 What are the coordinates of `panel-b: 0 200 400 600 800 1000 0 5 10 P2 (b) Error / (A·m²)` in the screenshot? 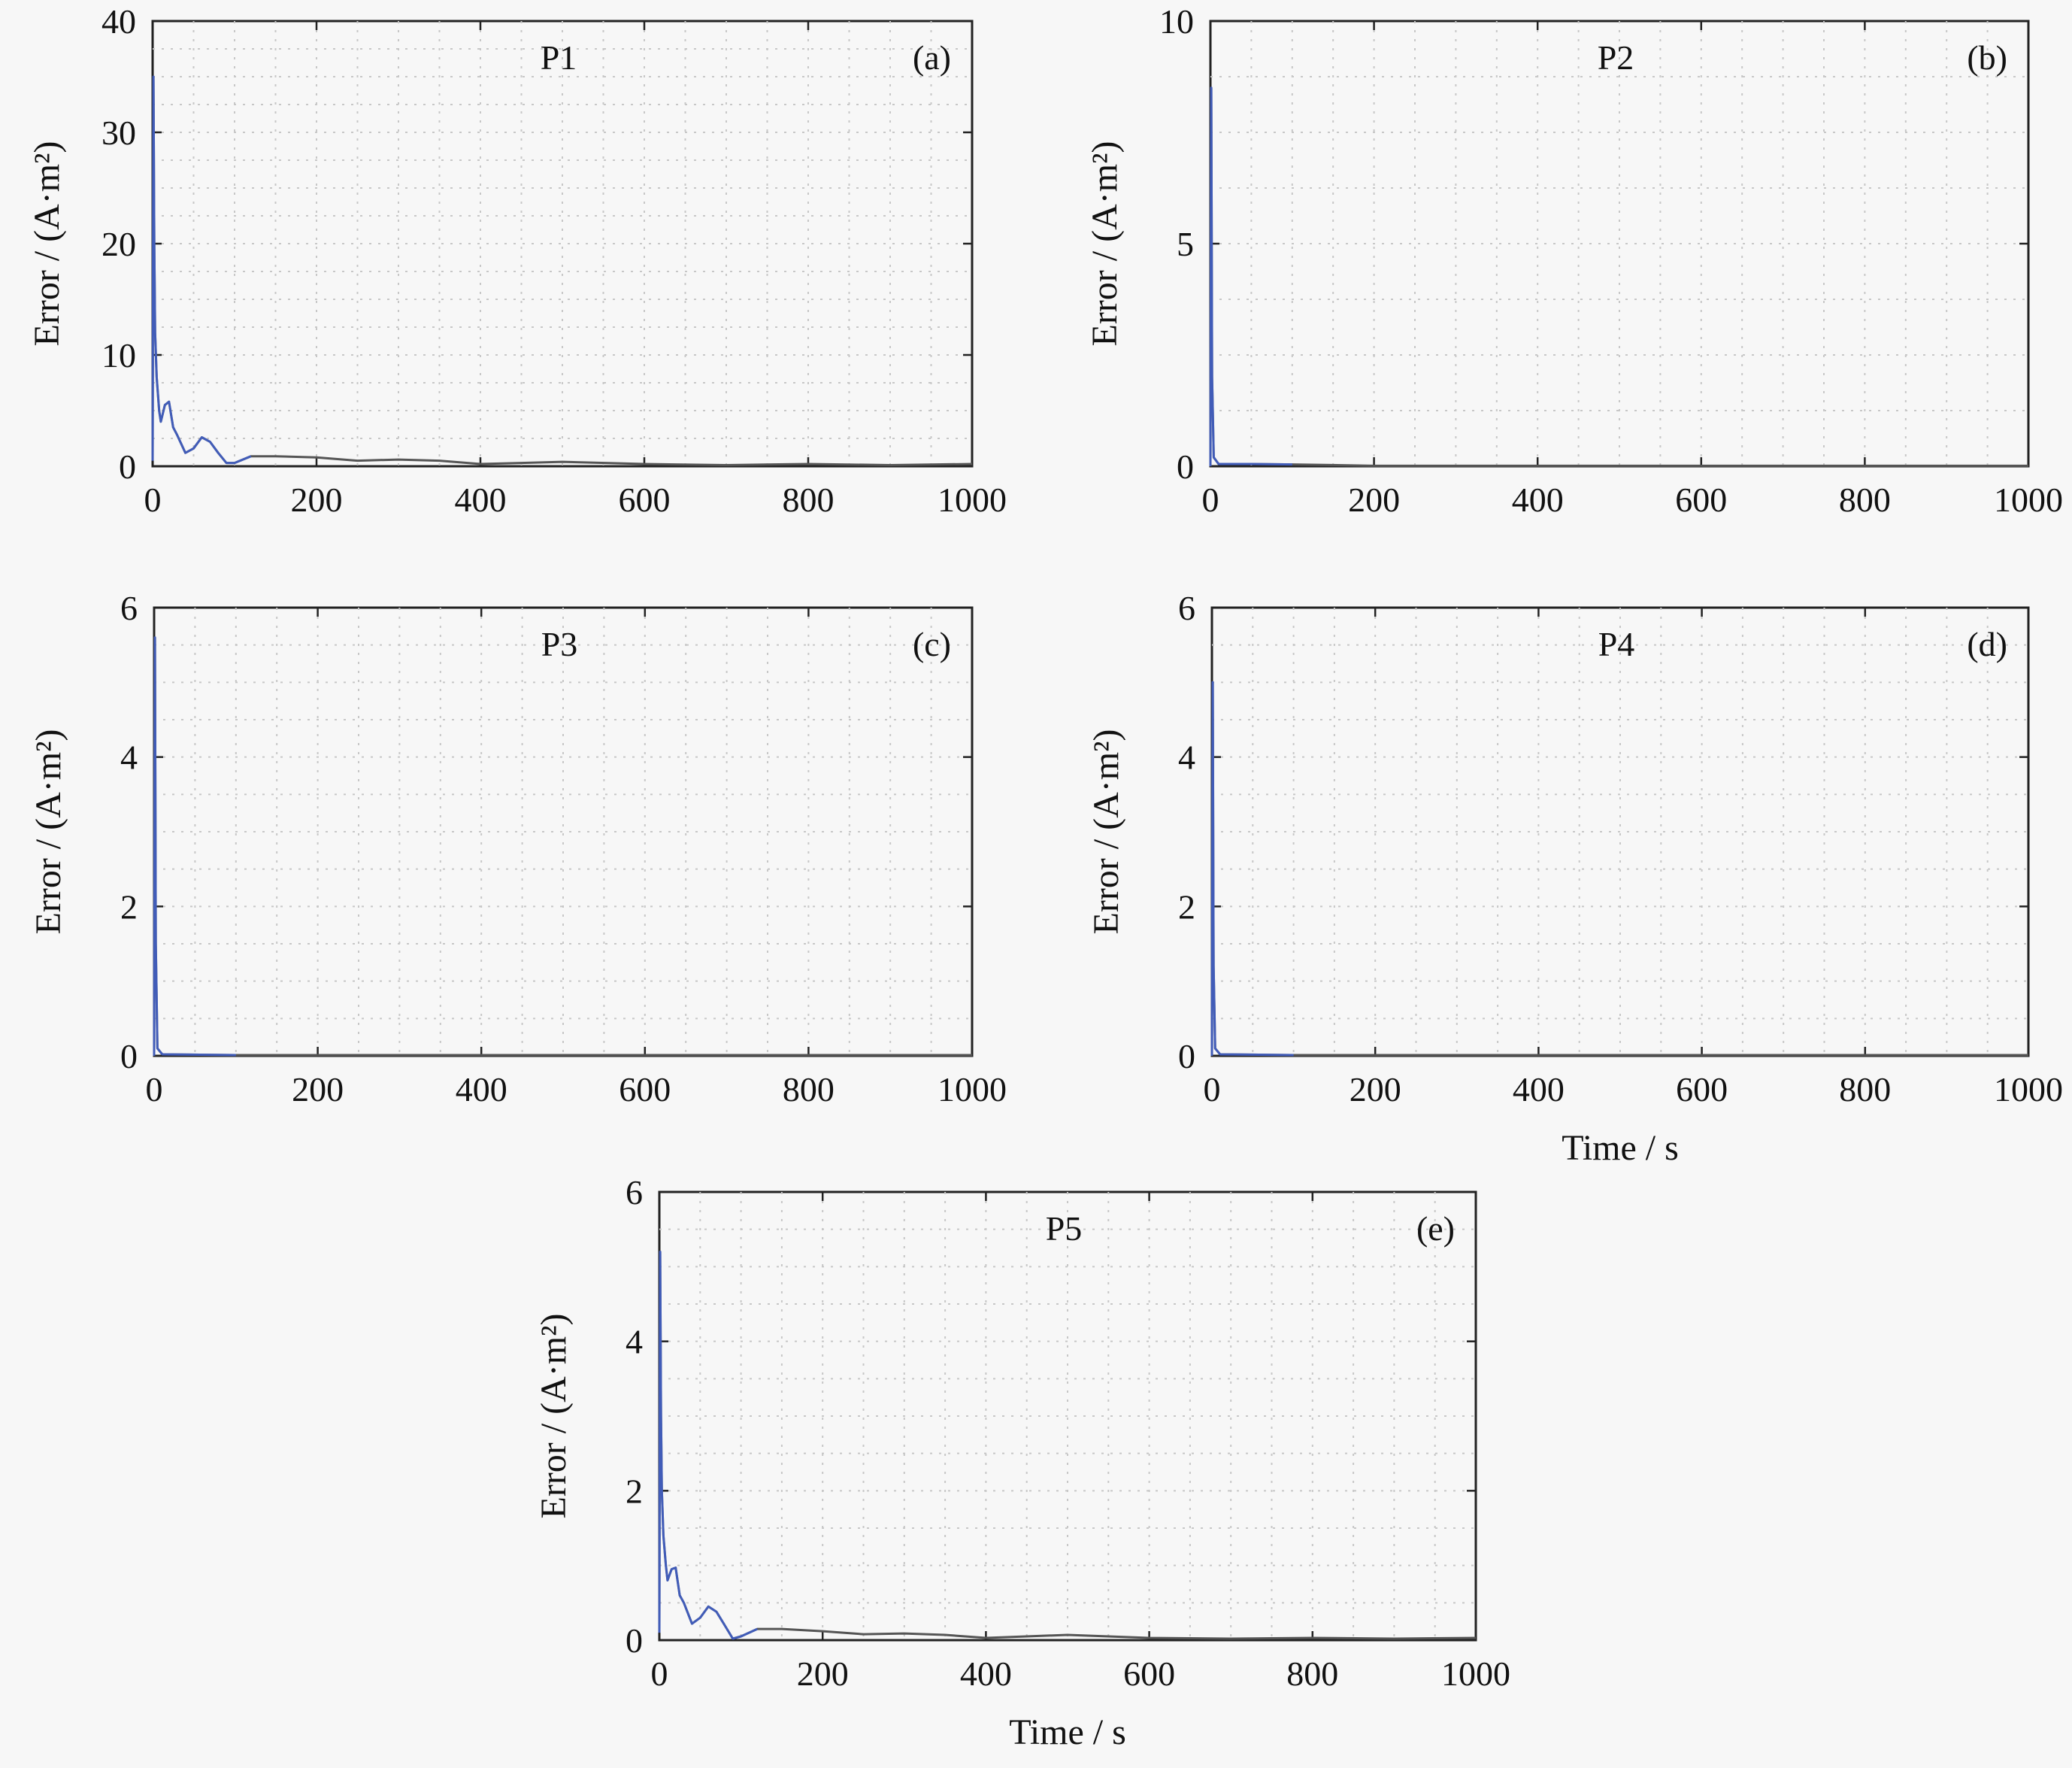 It's located at (1574, 260).